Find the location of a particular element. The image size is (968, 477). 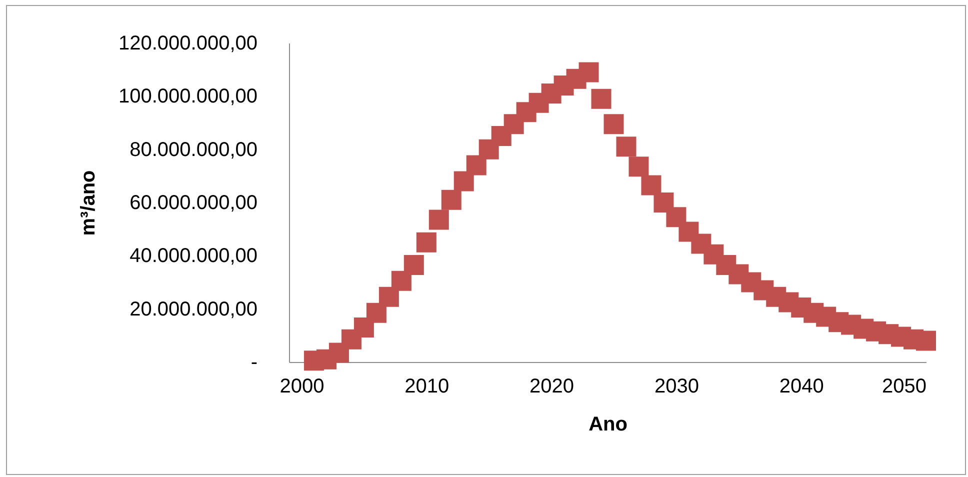

x-tick-label: 2030 is located at coordinates (676, 387).